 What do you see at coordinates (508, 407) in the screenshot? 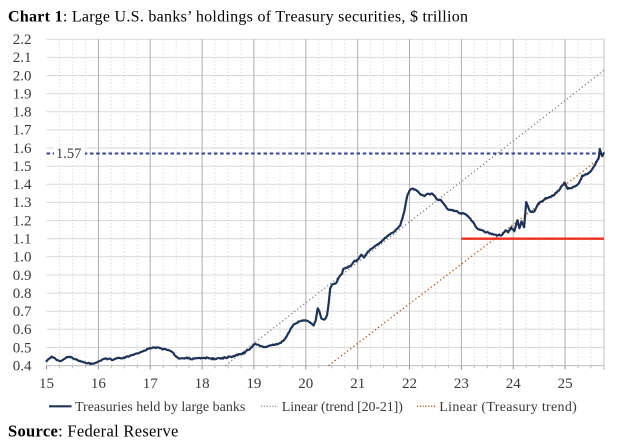
I see `svg-text: Linear (Treasury trend)` at bounding box center [508, 407].